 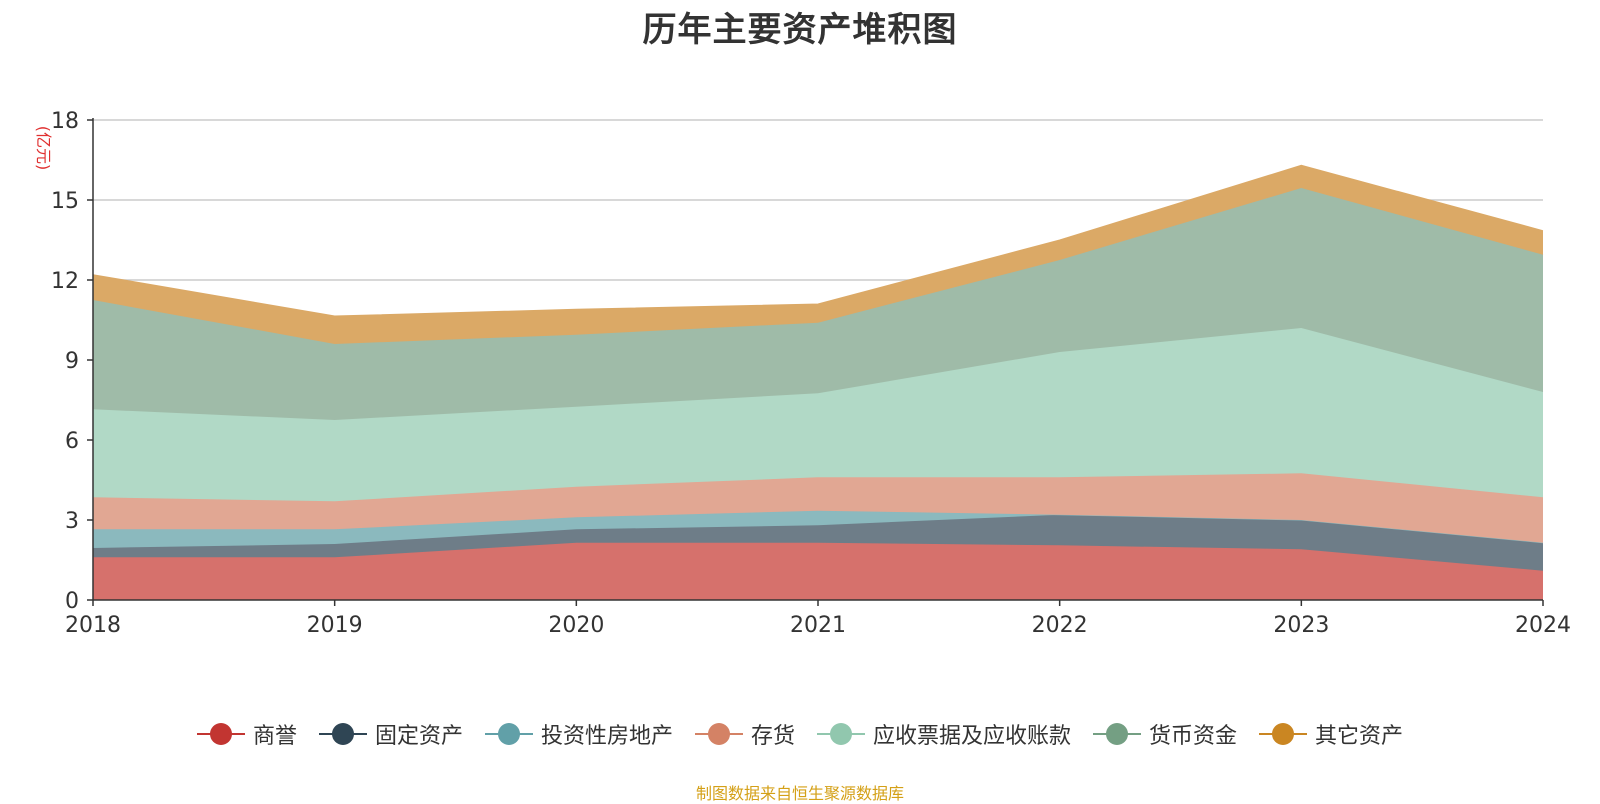 I want to click on legend-item: 存货, so click(x=744, y=734).